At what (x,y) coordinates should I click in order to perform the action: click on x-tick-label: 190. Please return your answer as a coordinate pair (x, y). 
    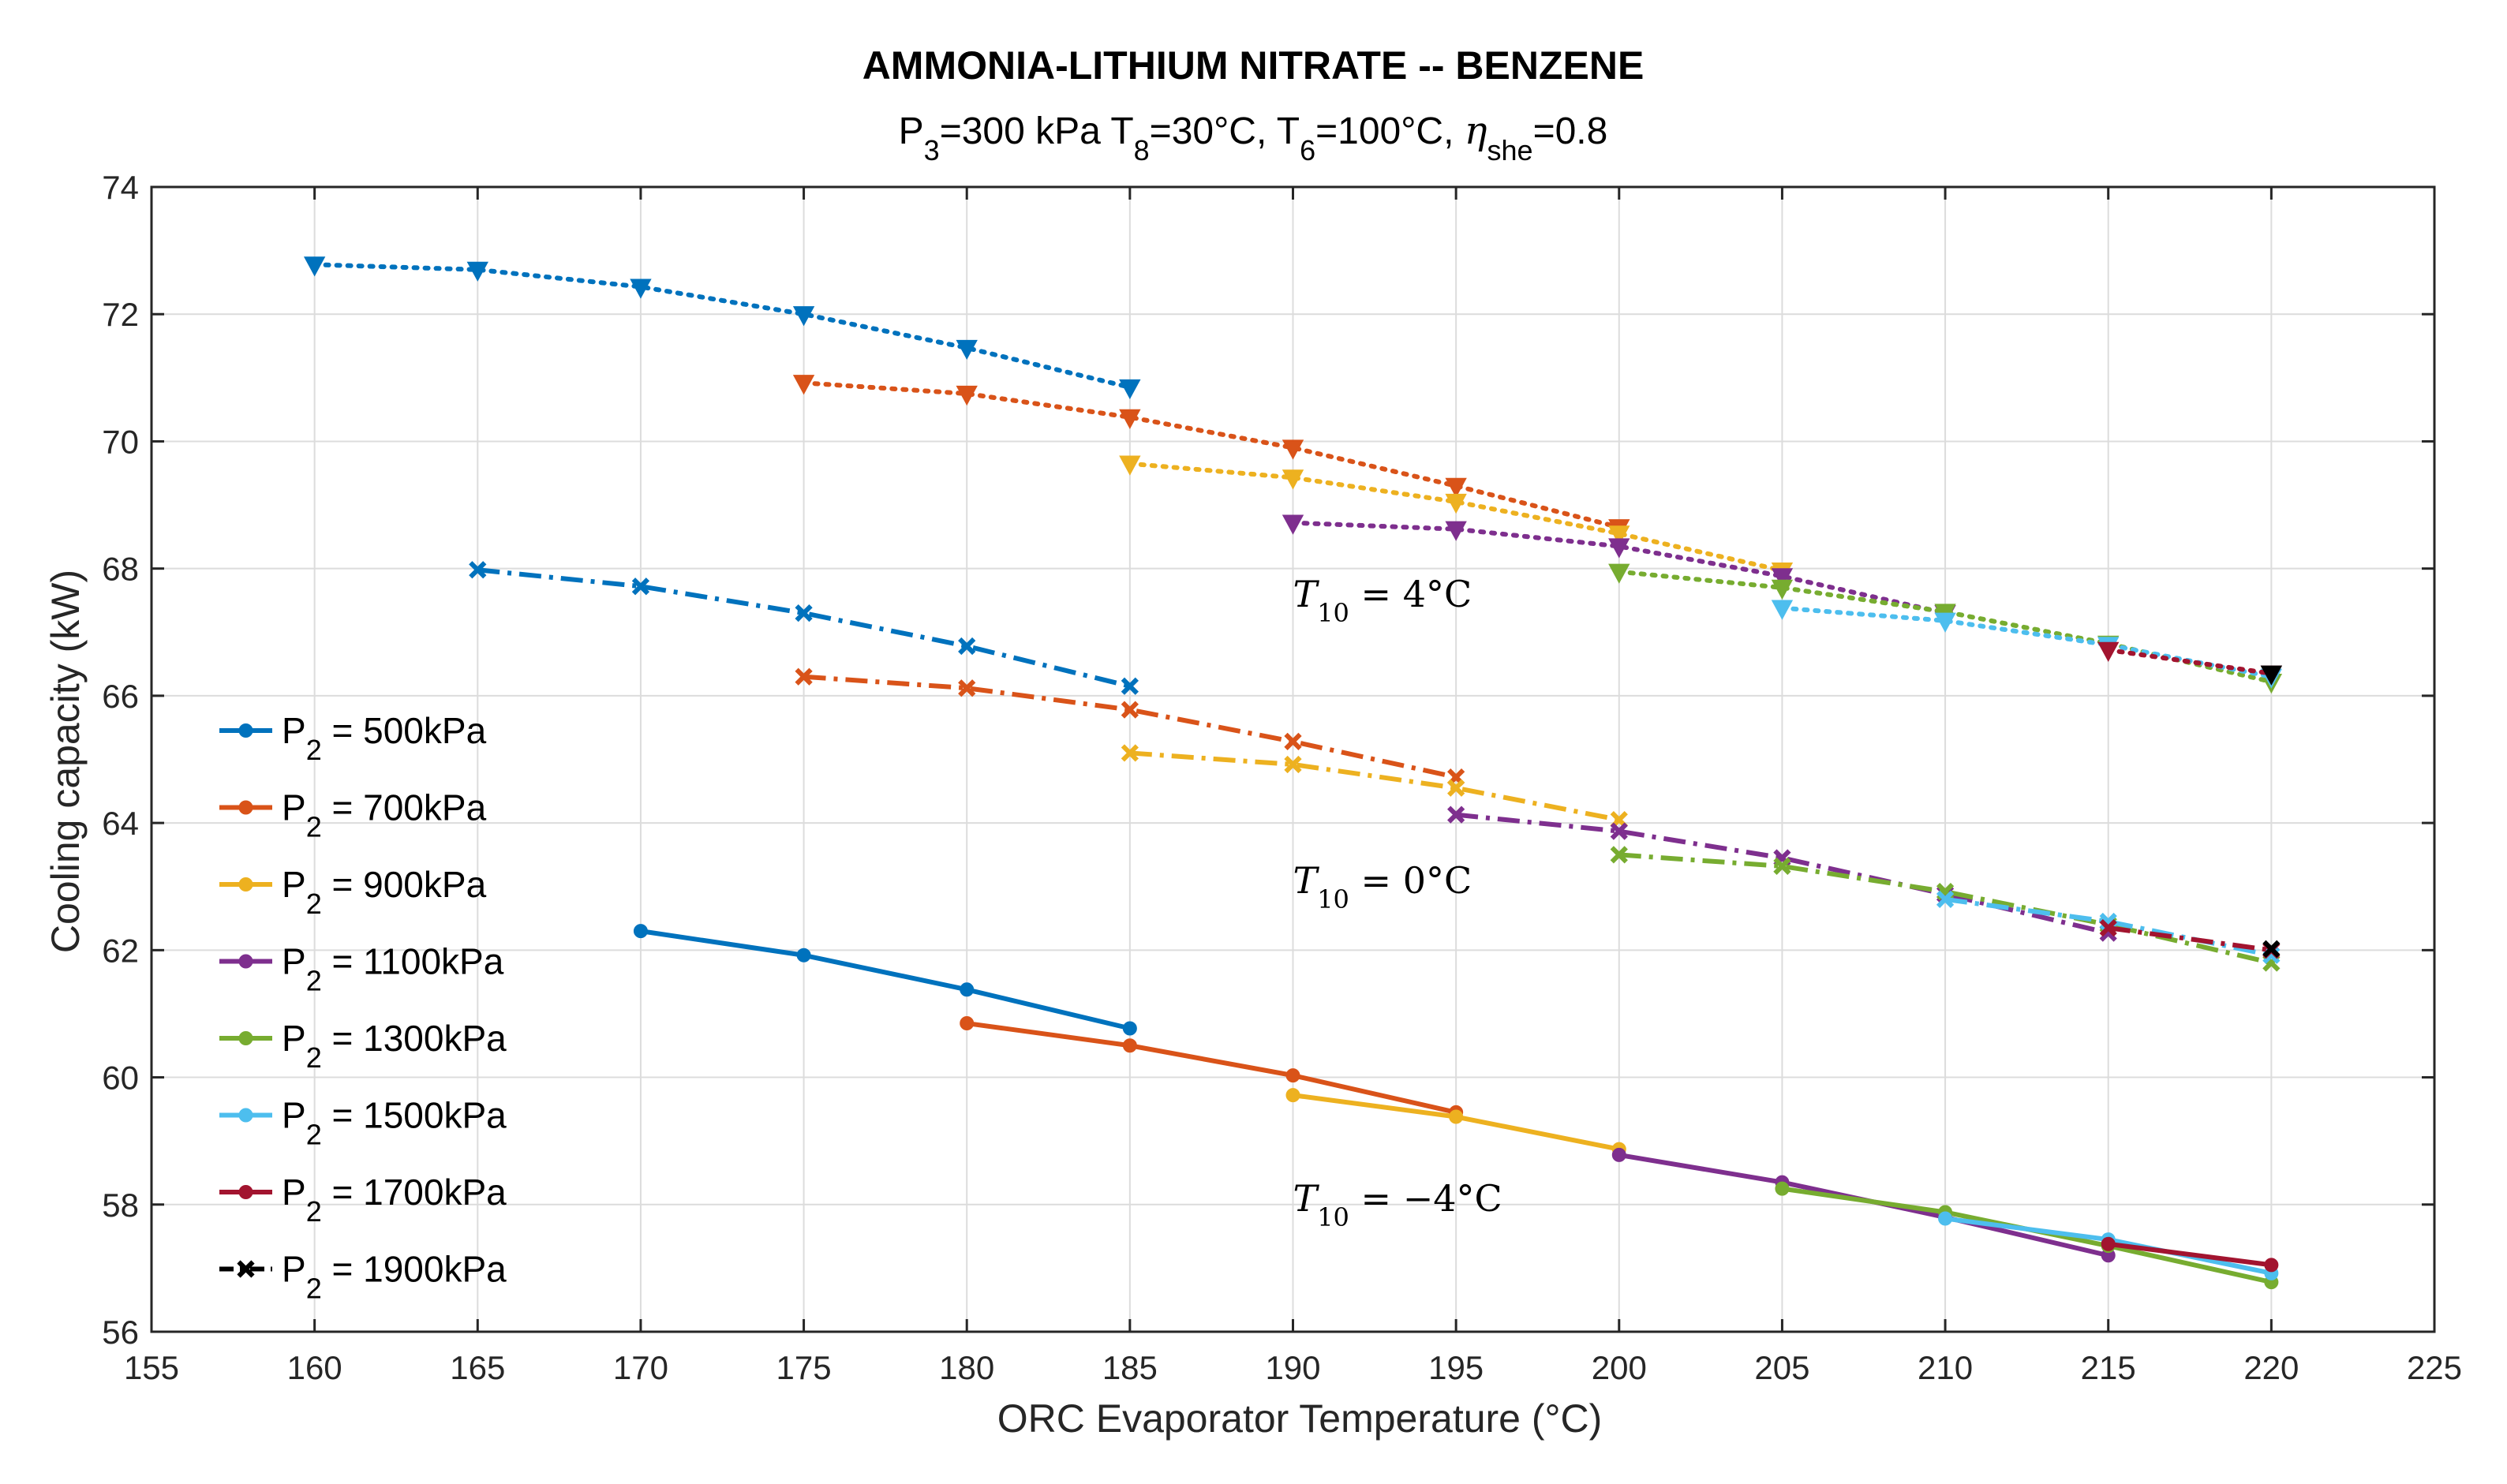
    Looking at the image, I should click on (1293, 1367).